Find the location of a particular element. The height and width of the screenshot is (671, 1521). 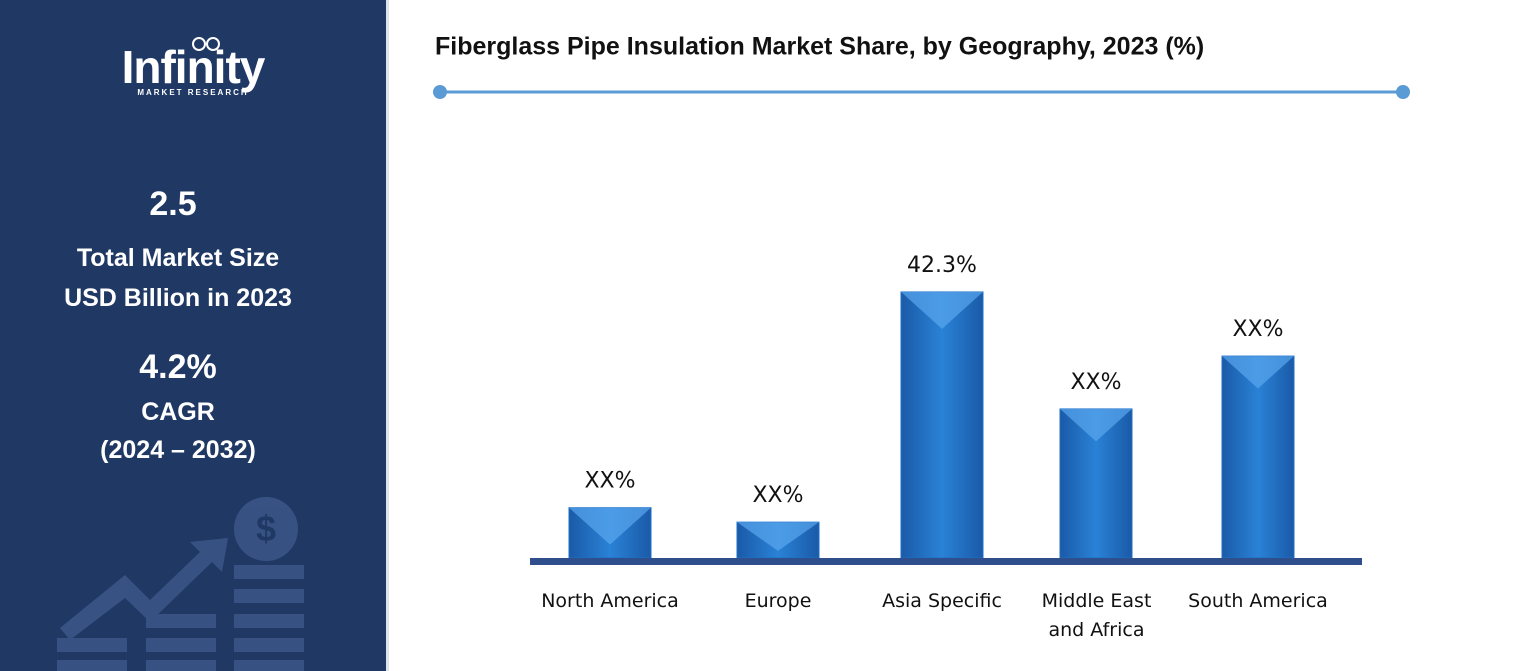

logo: Infinity is located at coordinates (193, 67).